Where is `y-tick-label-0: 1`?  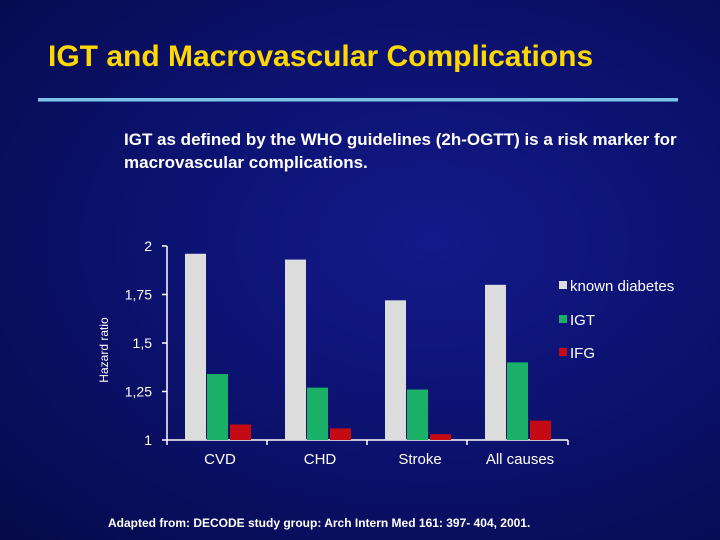 y-tick-label-0: 1 is located at coordinates (148, 440).